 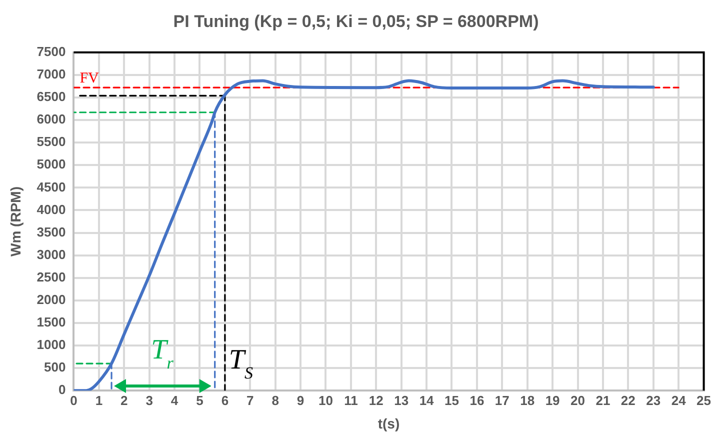 What do you see at coordinates (376, 400) in the screenshot?
I see `x-tick-label: 12` at bounding box center [376, 400].